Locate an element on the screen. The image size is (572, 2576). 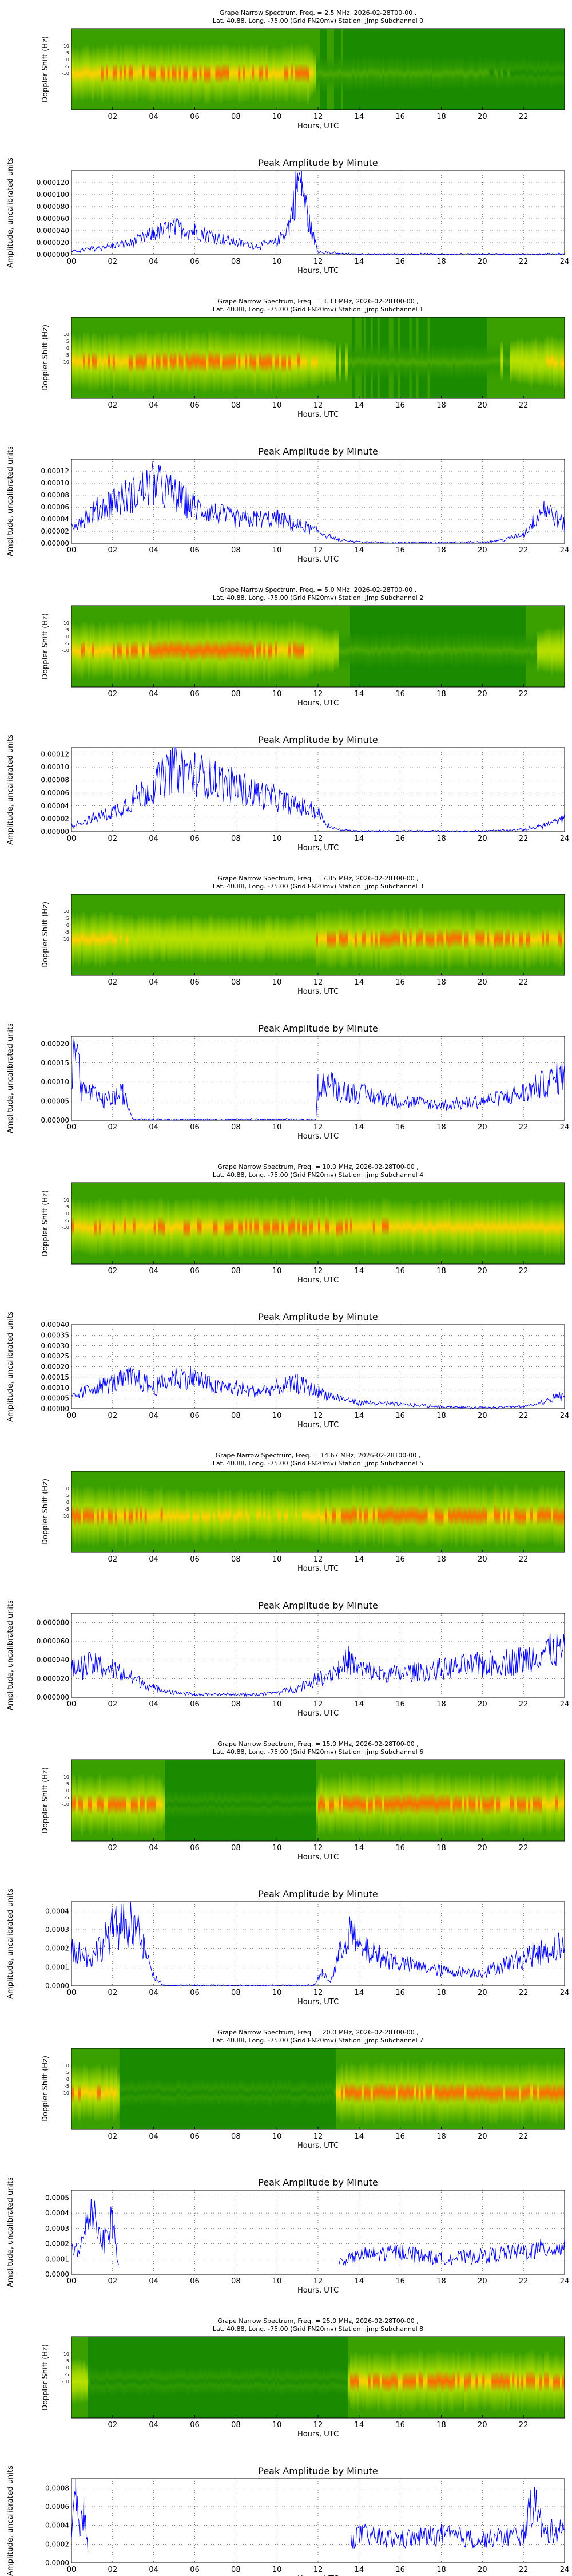
y-tick-label: 0.0003 is located at coordinates (57, 1930).